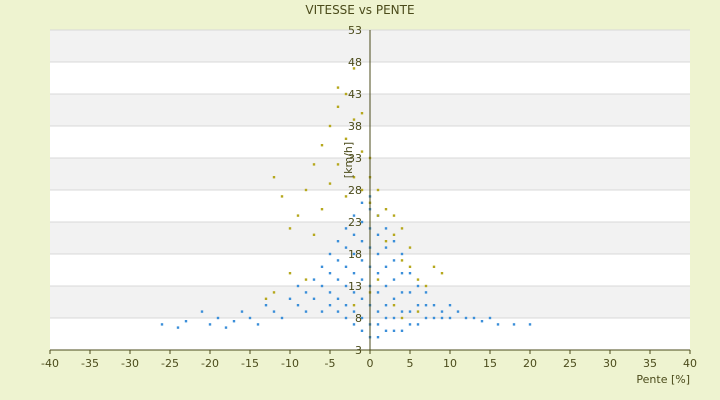  I want to click on y-tick-label: 13, so click(355, 286).